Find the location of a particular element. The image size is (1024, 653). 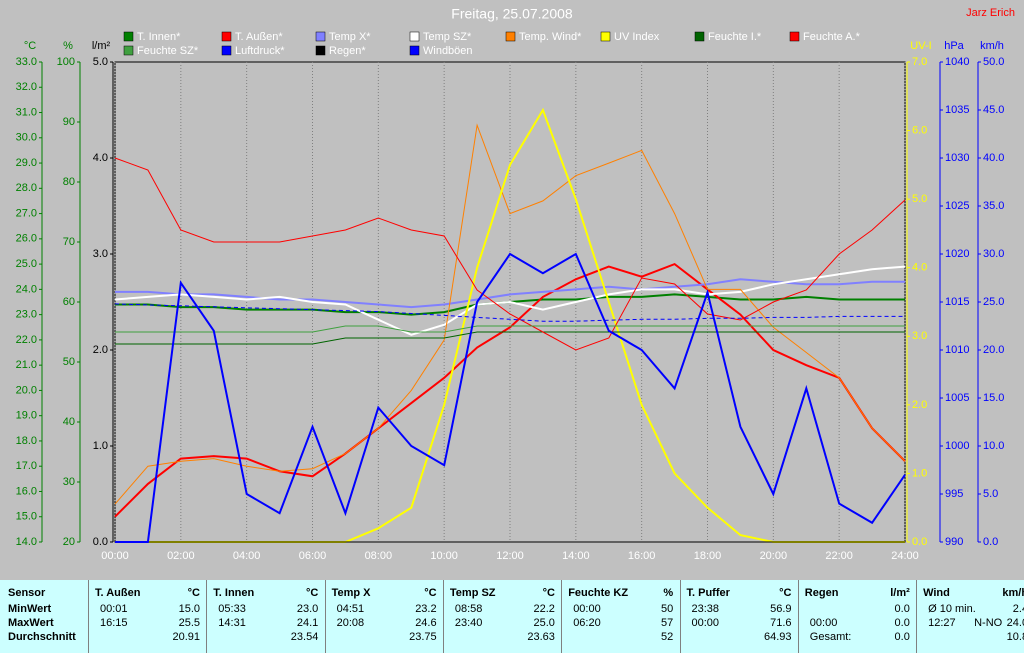

x-tick-label: 06:00 is located at coordinates (313, 556).